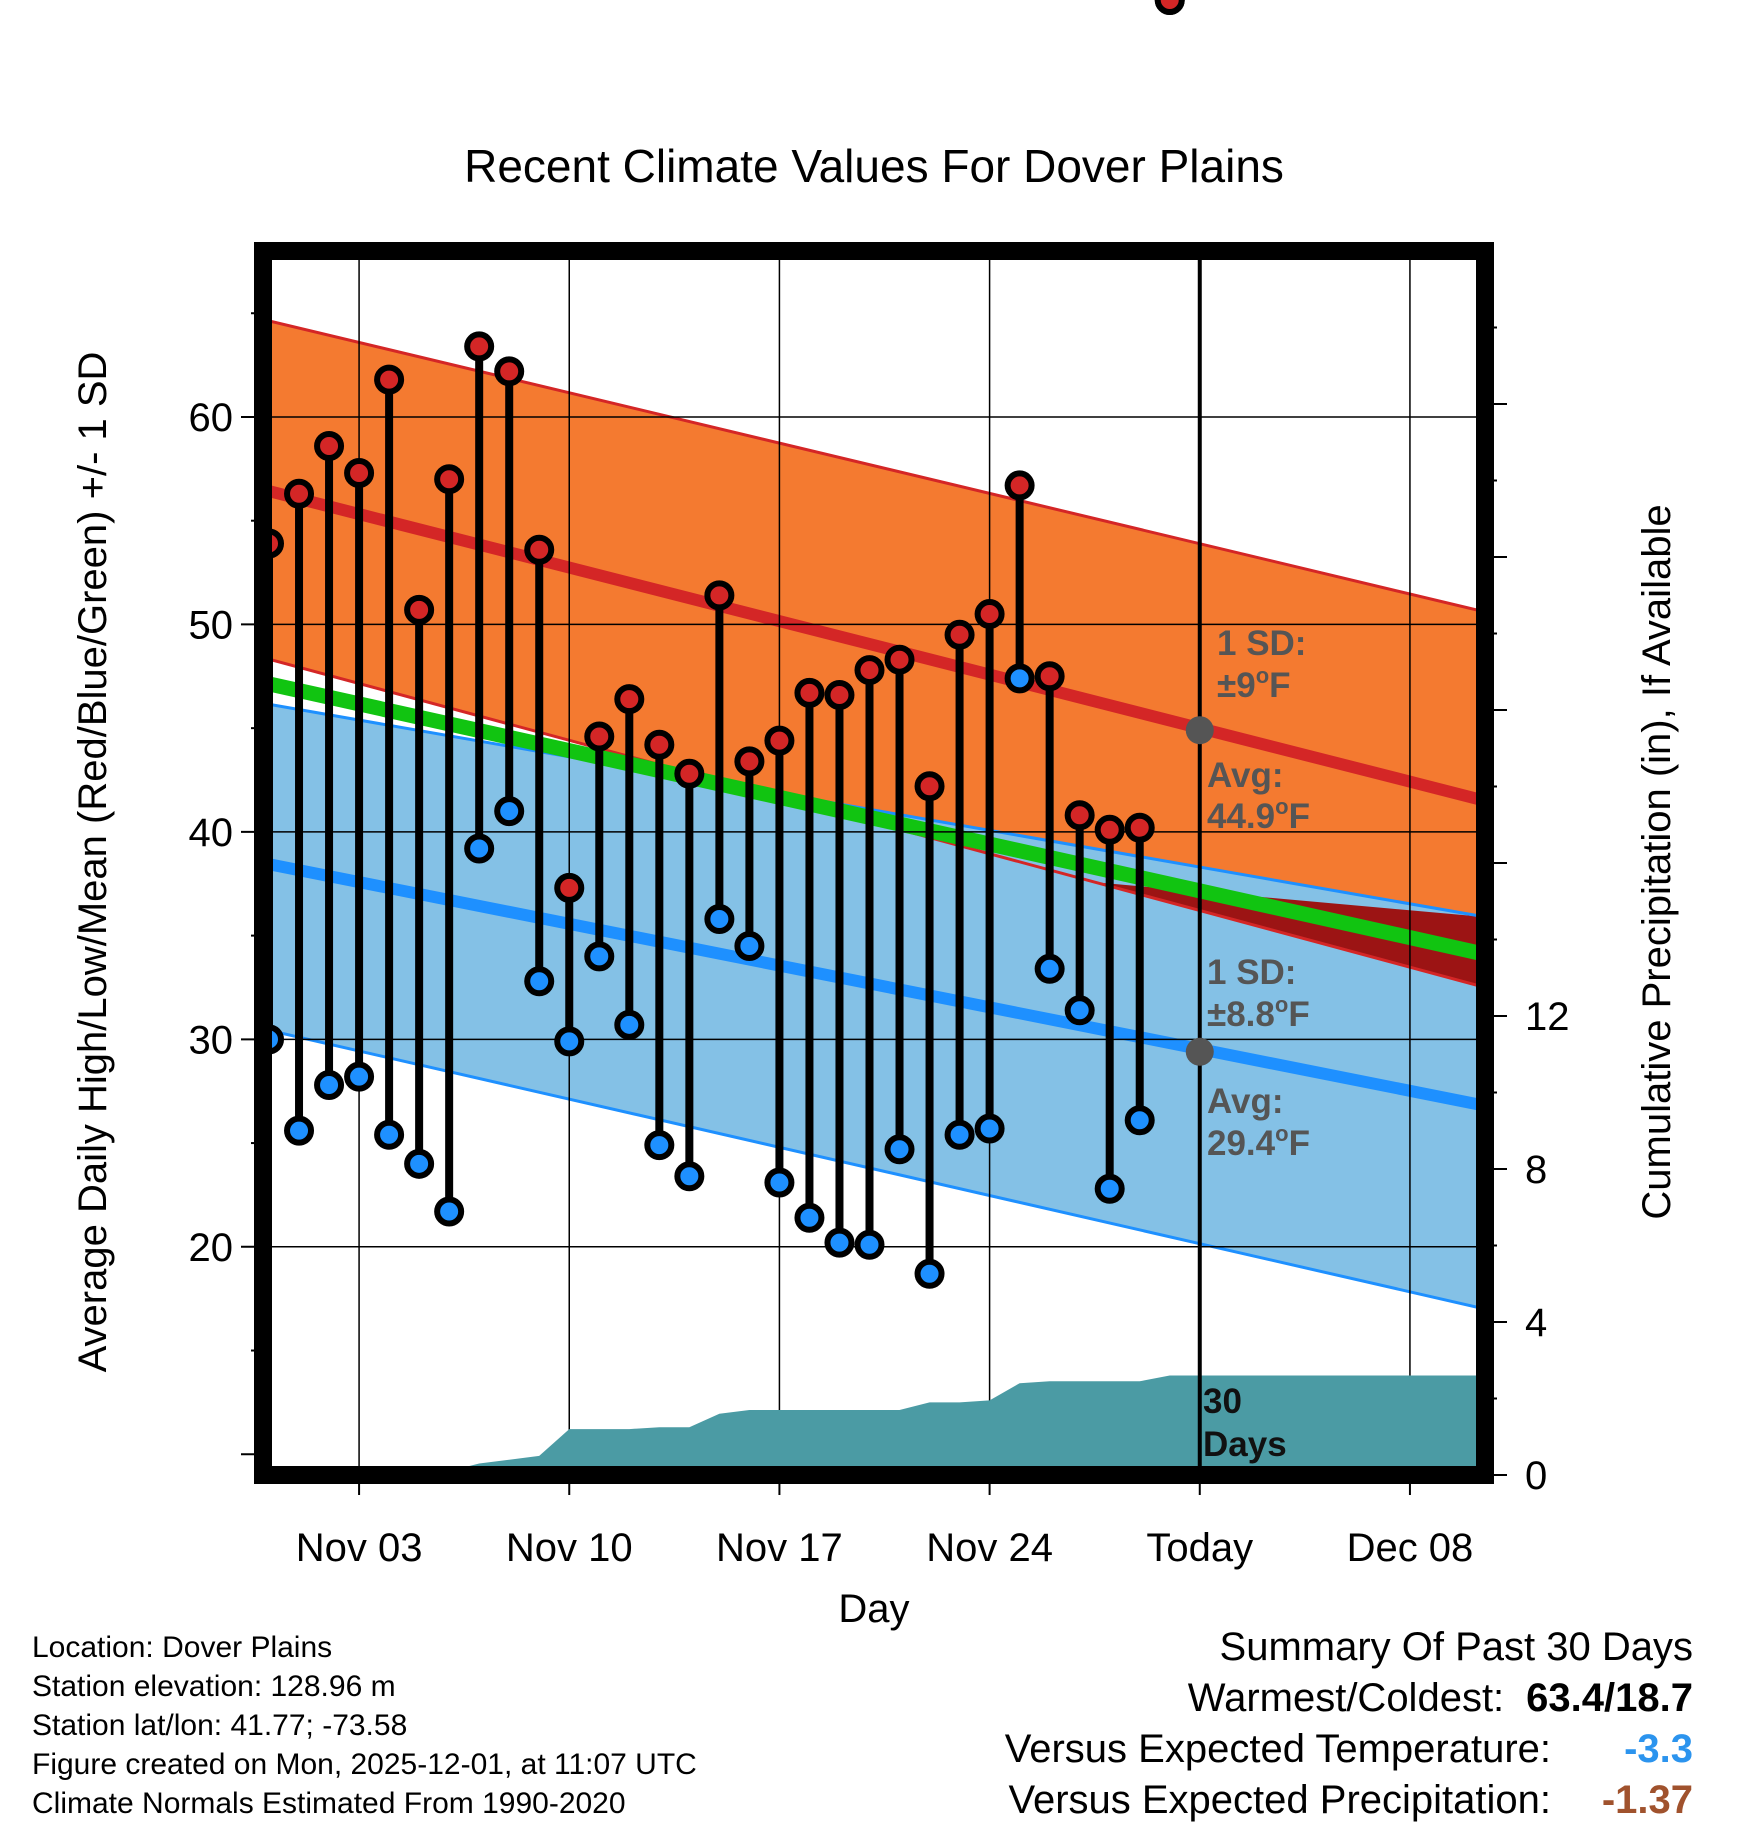 This screenshot has height=1828, width=1748. Describe the element at coordinates (211, 1040) in the screenshot. I see `y-tick-label: 30` at that location.